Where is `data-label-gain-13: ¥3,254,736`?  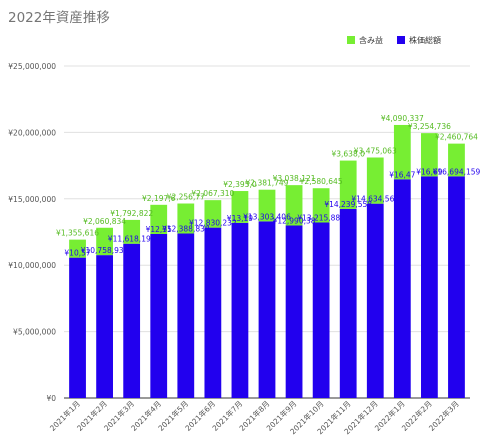 data-label-gain-13: ¥3,254,736 is located at coordinates (429, 126).